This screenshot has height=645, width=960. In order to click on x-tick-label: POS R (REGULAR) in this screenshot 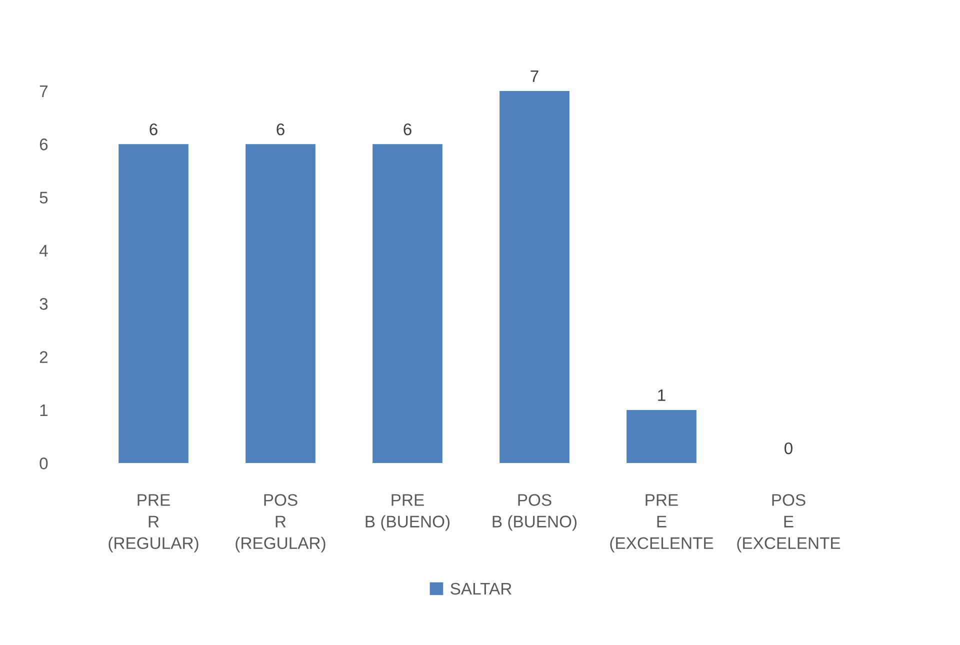, I will do `click(281, 523)`.